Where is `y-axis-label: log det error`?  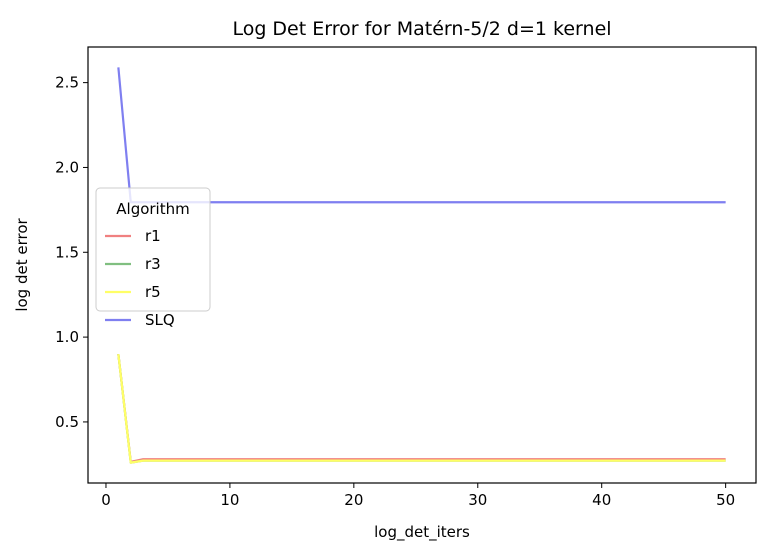
y-axis-label: log det error is located at coordinates (22, 264).